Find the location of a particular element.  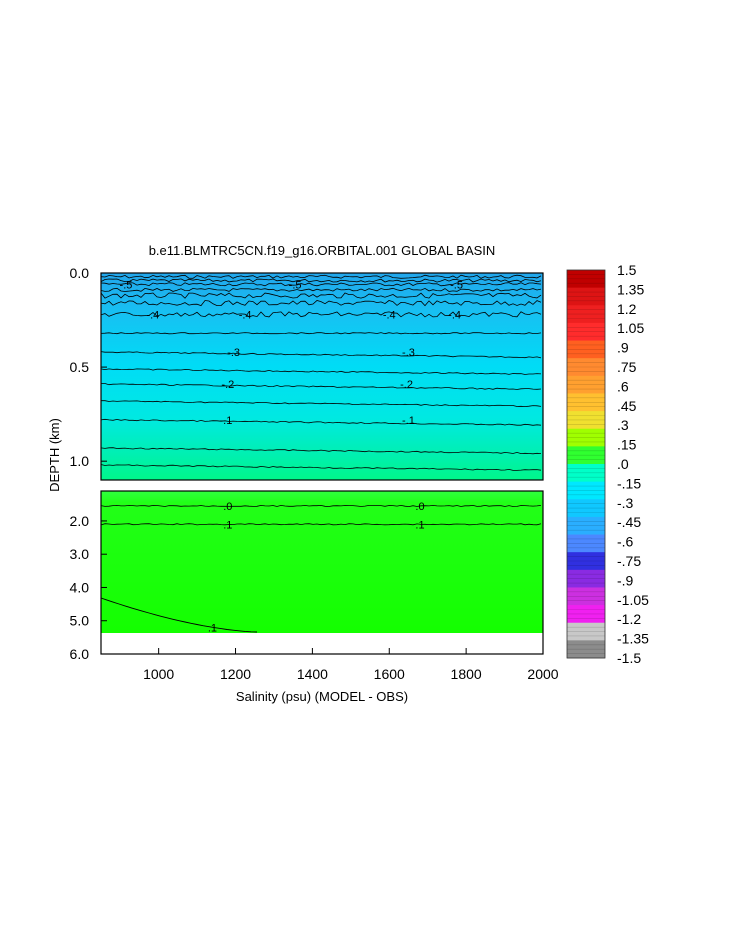

lower-panel-frame is located at coordinates (322, 572).